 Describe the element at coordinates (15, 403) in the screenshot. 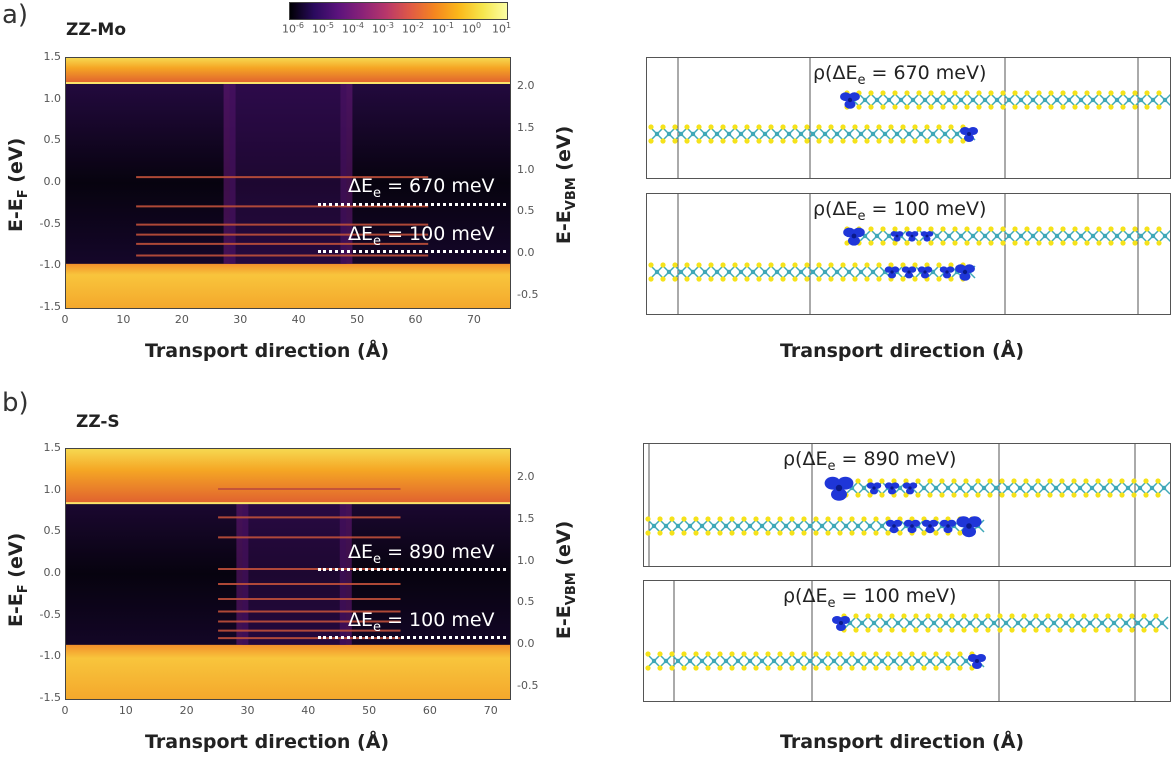

I see `panel-letter-b: b)` at that location.